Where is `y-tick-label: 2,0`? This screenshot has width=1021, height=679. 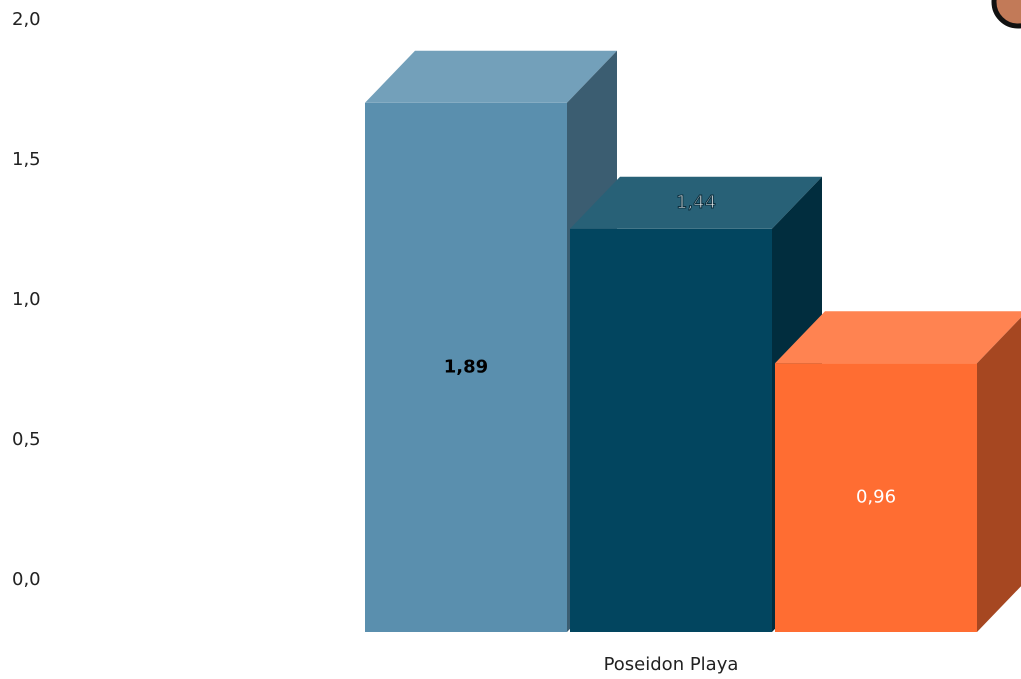
y-tick-label: 2,0 is located at coordinates (26, 19).